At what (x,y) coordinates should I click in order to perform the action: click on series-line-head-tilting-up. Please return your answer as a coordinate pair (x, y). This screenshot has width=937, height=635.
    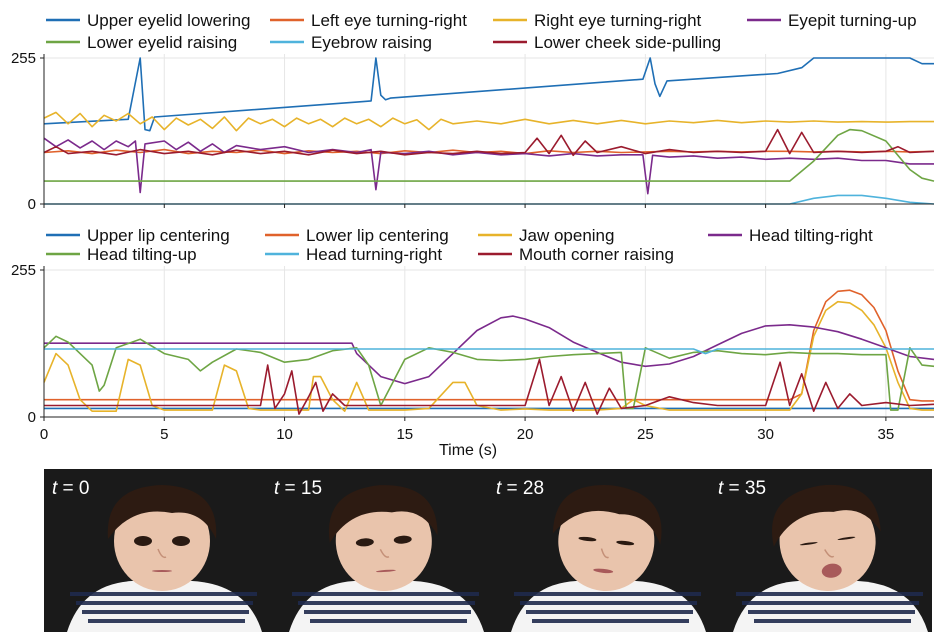
    Looking at the image, I should click on (489, 373).